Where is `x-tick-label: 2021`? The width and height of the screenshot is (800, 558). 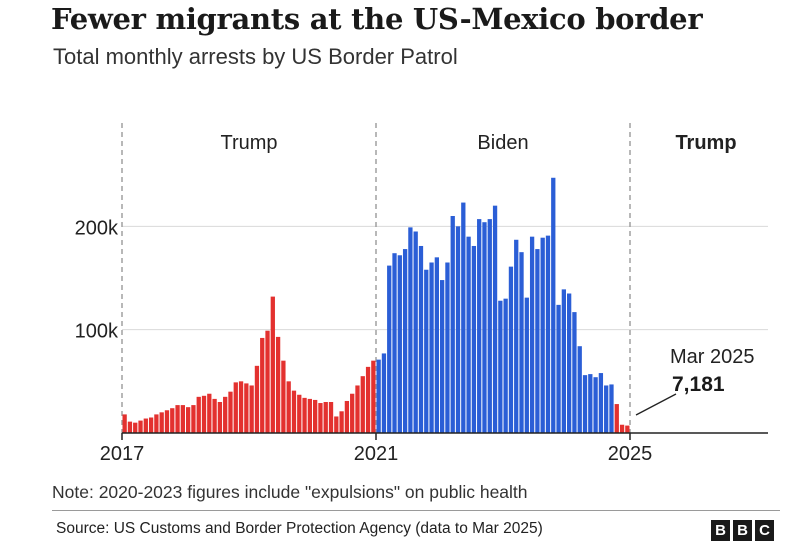 x-tick-label: 2021 is located at coordinates (376, 454).